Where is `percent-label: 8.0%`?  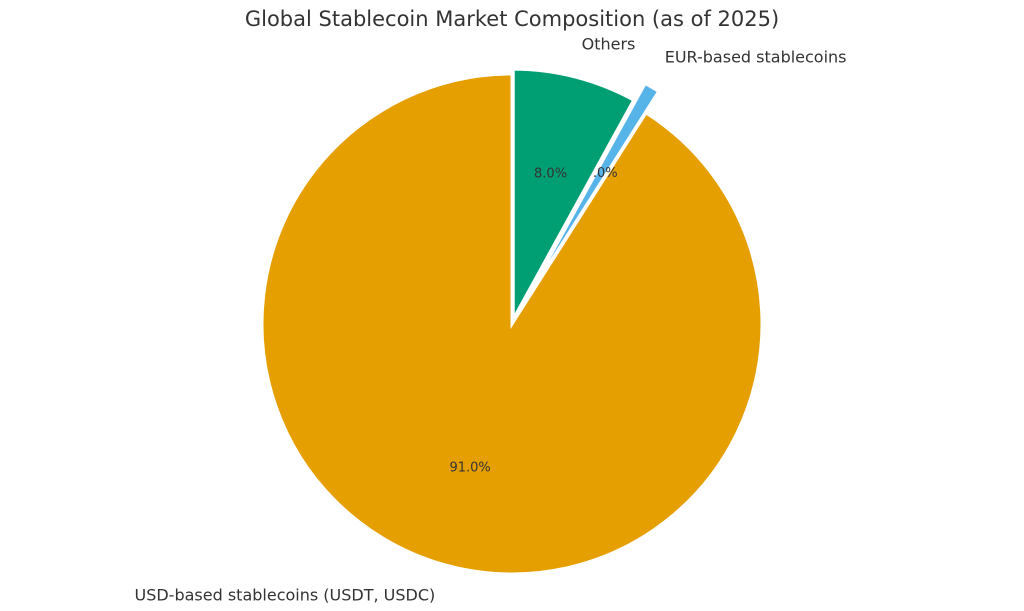 percent-label: 8.0% is located at coordinates (550, 173).